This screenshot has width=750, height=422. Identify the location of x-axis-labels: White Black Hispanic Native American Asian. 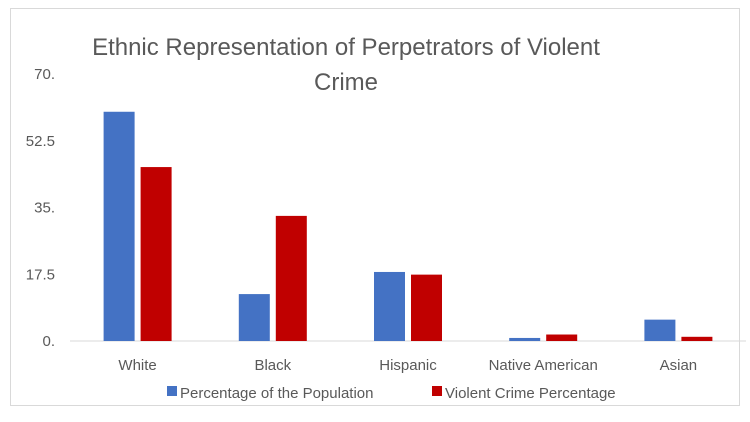
(407, 365).